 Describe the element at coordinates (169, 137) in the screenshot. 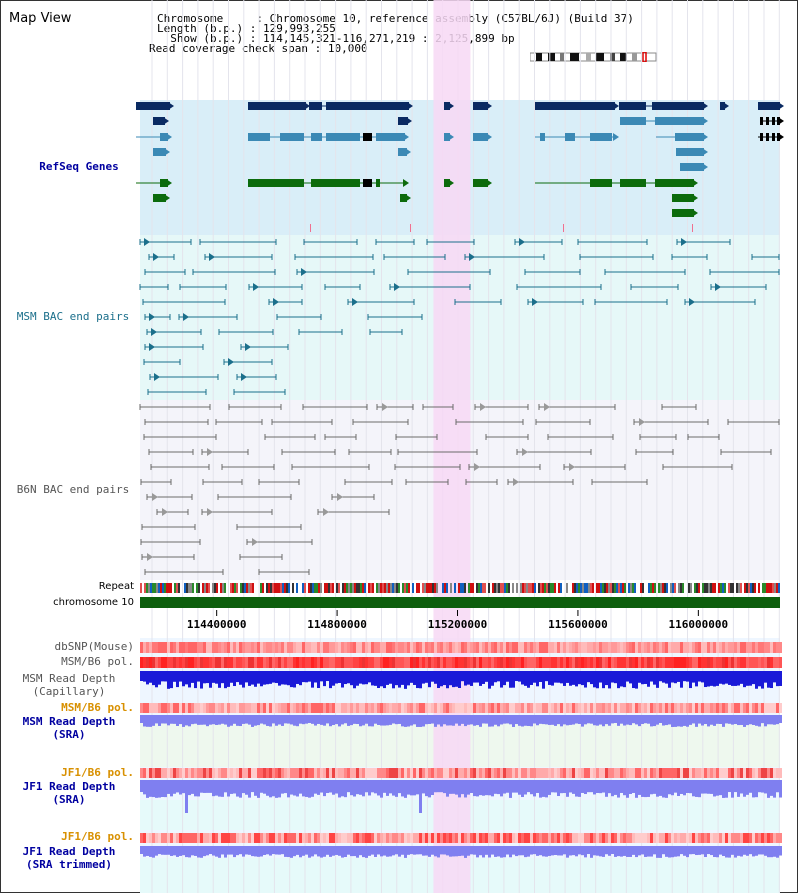

I see `gene-row3a-strand-arrow` at that location.